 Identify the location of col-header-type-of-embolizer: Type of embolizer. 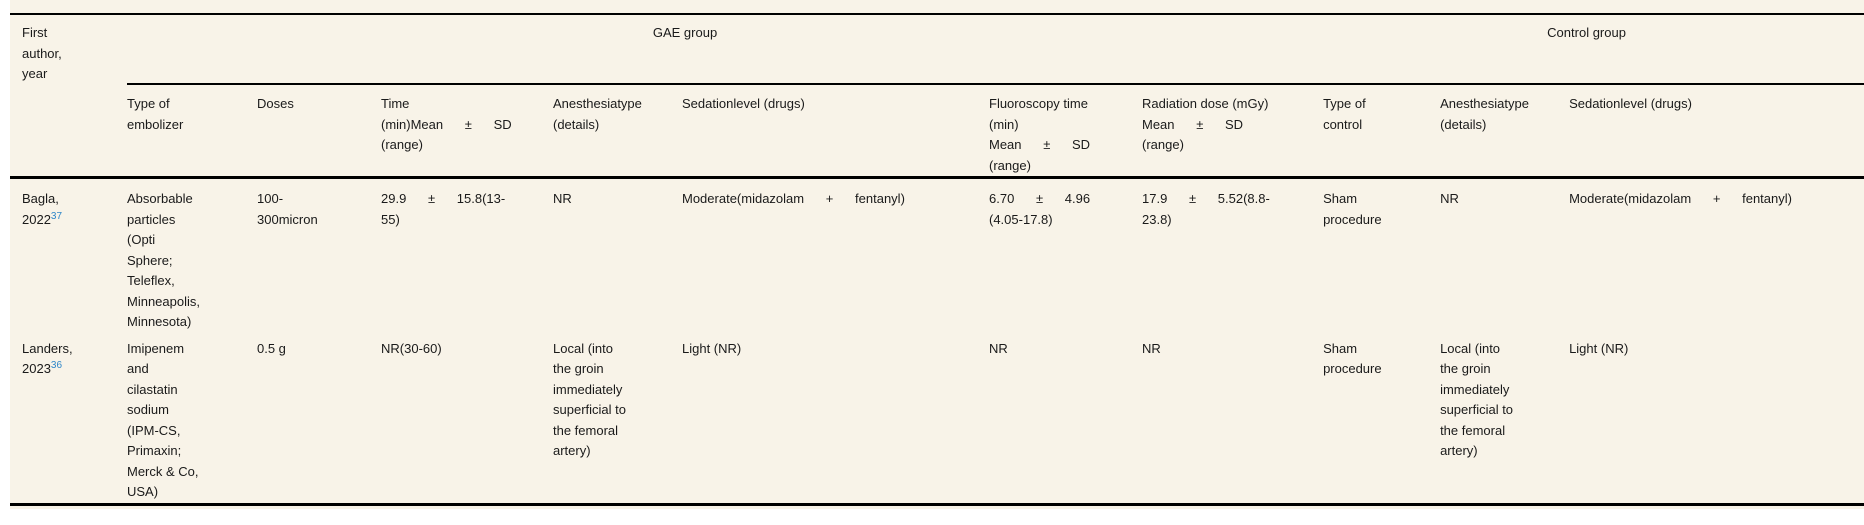
(192, 131).